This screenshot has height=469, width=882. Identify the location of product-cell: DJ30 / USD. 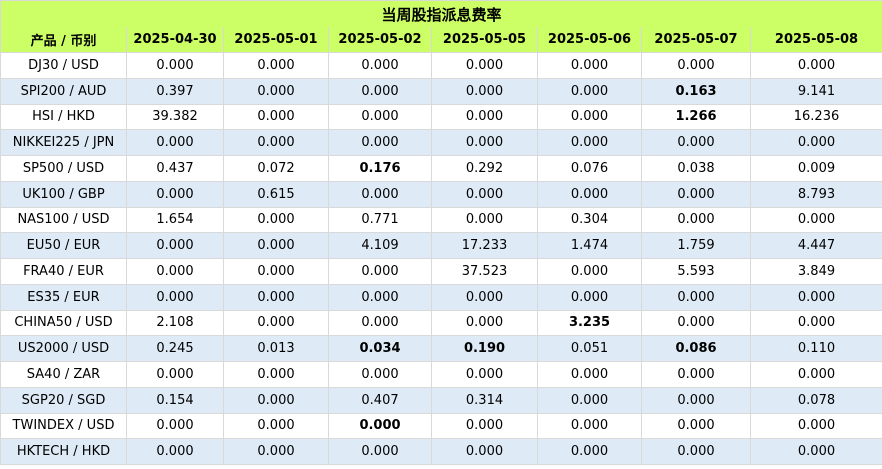
(63, 65).